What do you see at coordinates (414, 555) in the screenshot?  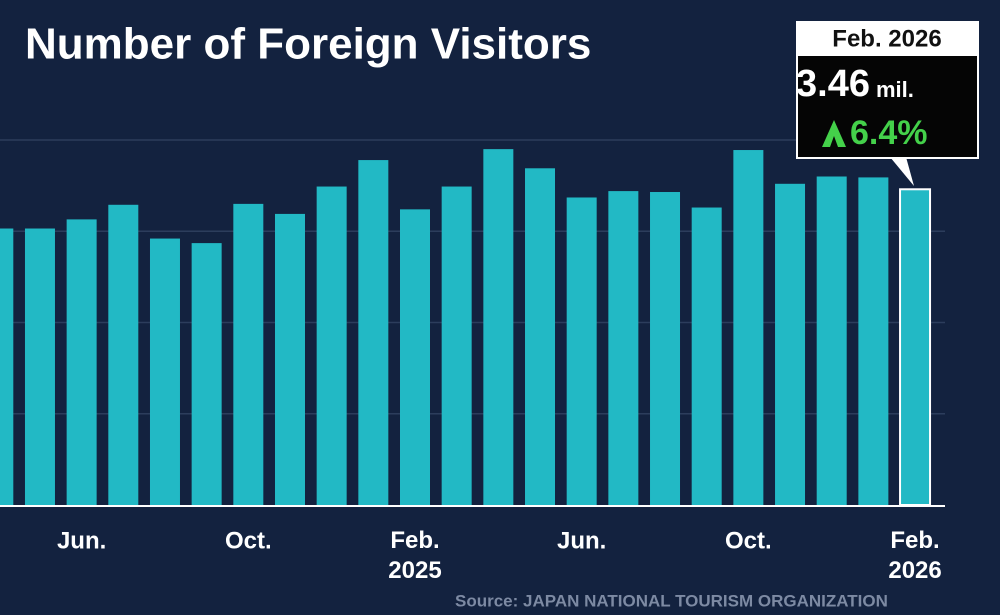 I see `x-tick-label: Feb. 2025` at bounding box center [414, 555].